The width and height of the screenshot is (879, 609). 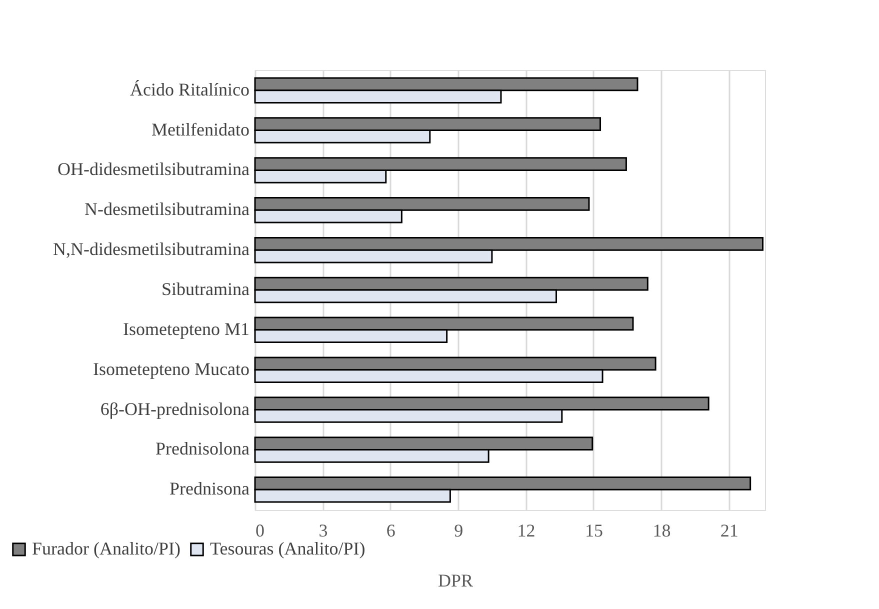 I want to click on y-tick-label: Prednisolona, so click(x=203, y=448).